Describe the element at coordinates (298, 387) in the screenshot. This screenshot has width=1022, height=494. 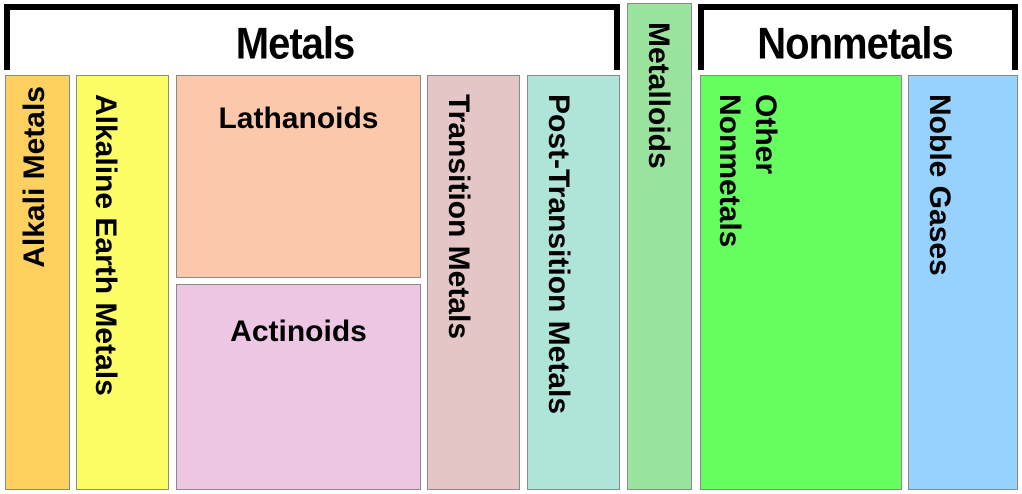
I see `actinoids-block: Actinoids` at that location.